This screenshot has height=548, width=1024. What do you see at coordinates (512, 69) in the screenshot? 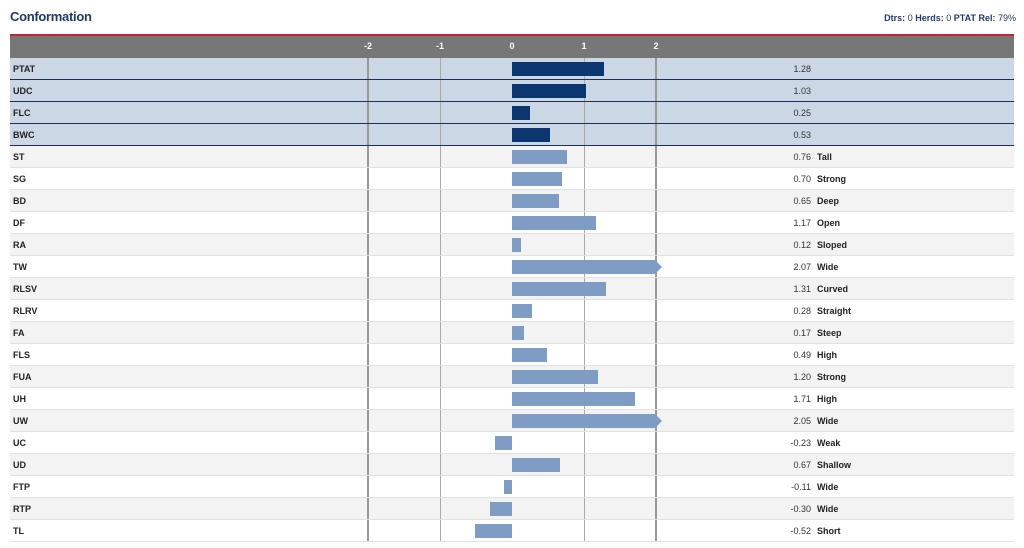
I see `trait-row-ptat: PTAT 1.28` at bounding box center [512, 69].